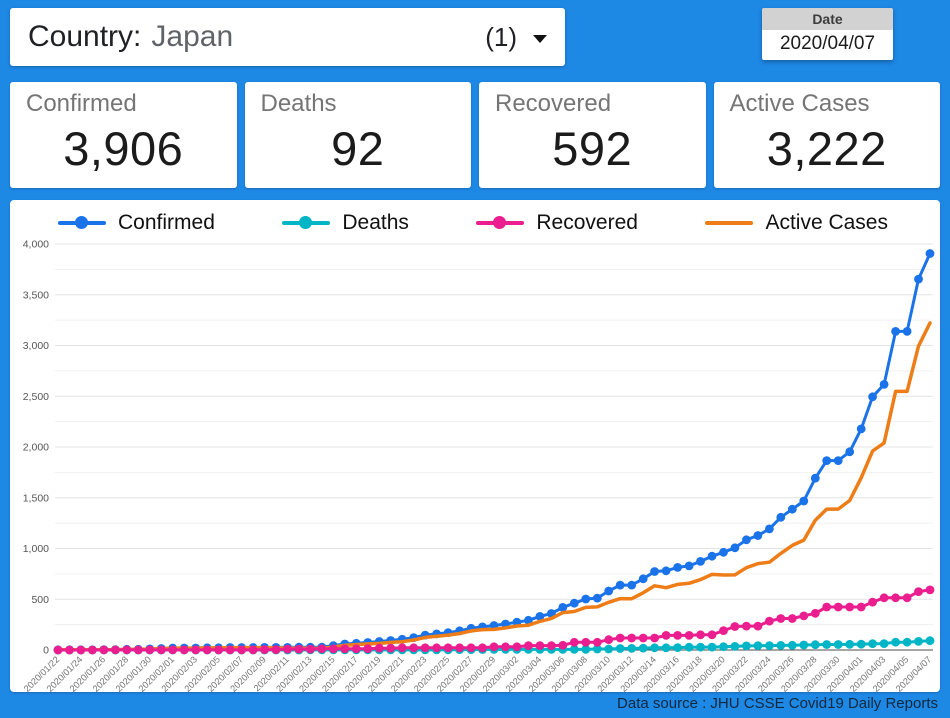 This screenshot has height=718, width=950. Describe the element at coordinates (587, 222) in the screenshot. I see `legend-label: Recovered` at that location.